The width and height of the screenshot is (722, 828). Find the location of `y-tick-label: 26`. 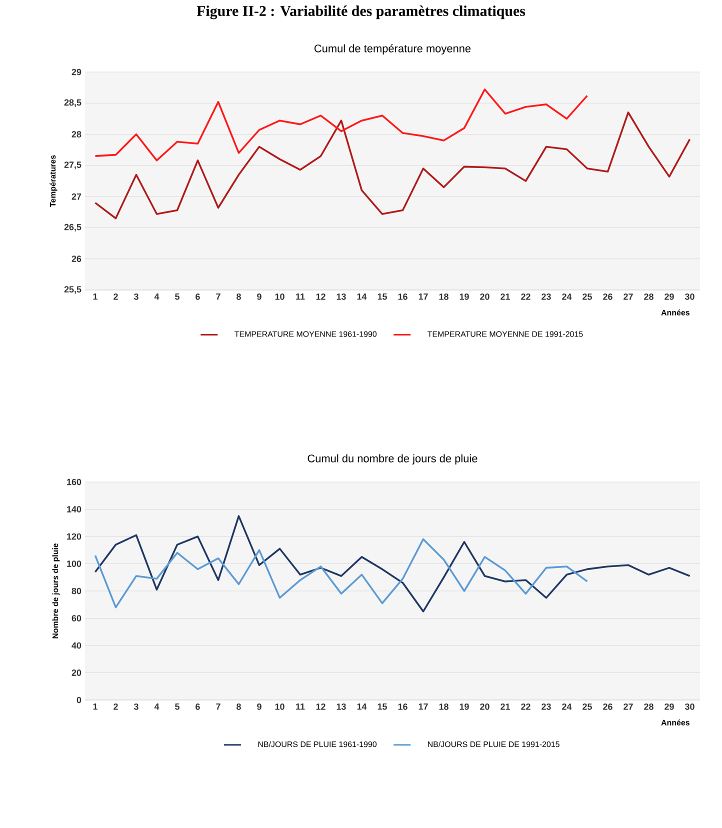

y-tick-label: 26 is located at coordinates (77, 259).